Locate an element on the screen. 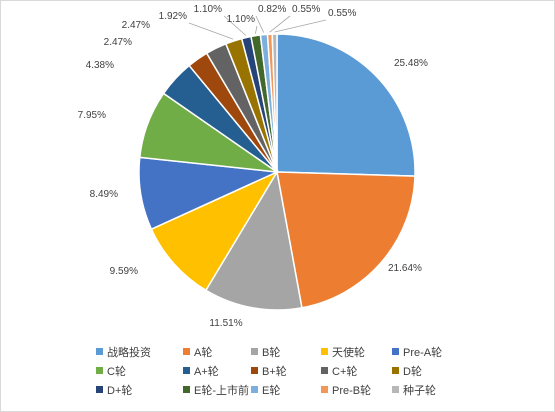 The width and height of the screenshot is (555, 412). leader-lines is located at coordinates (257, 27).